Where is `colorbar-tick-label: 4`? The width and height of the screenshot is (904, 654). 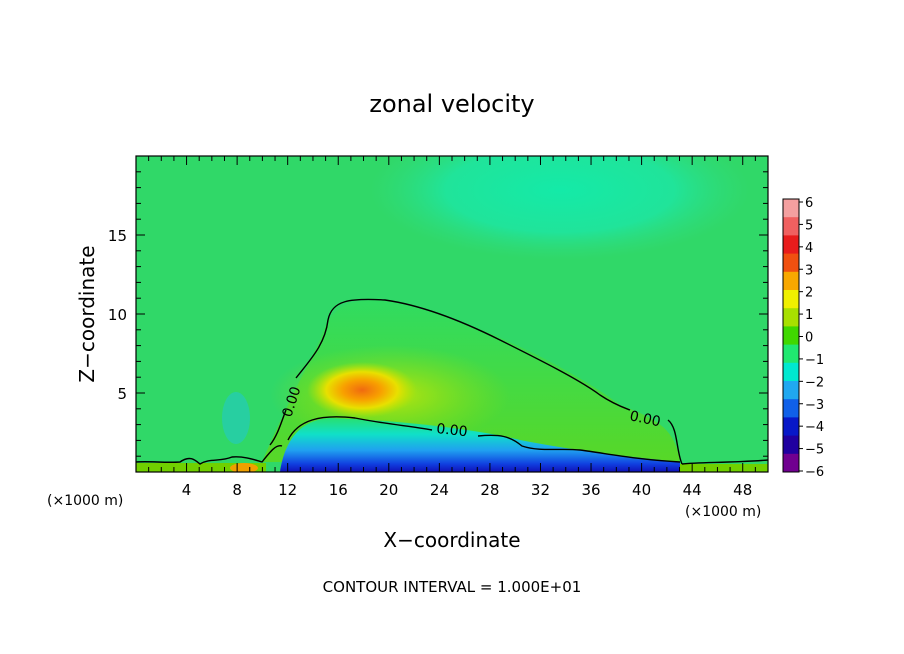 colorbar-tick-label: 4 is located at coordinates (809, 248).